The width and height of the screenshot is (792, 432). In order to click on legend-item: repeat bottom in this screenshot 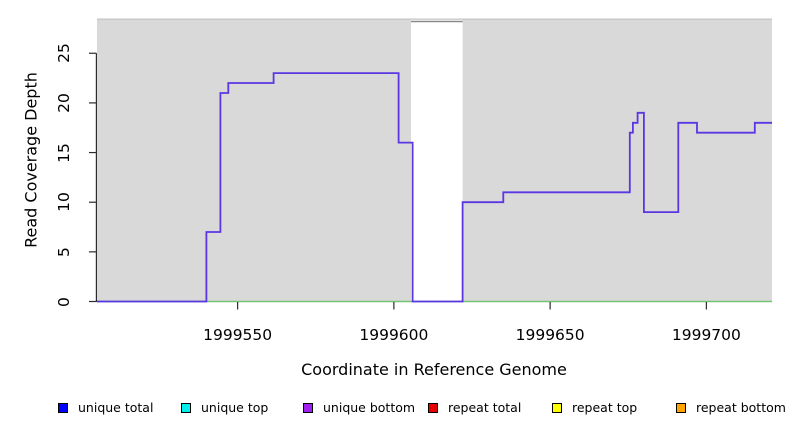, I will do `click(731, 407)`.